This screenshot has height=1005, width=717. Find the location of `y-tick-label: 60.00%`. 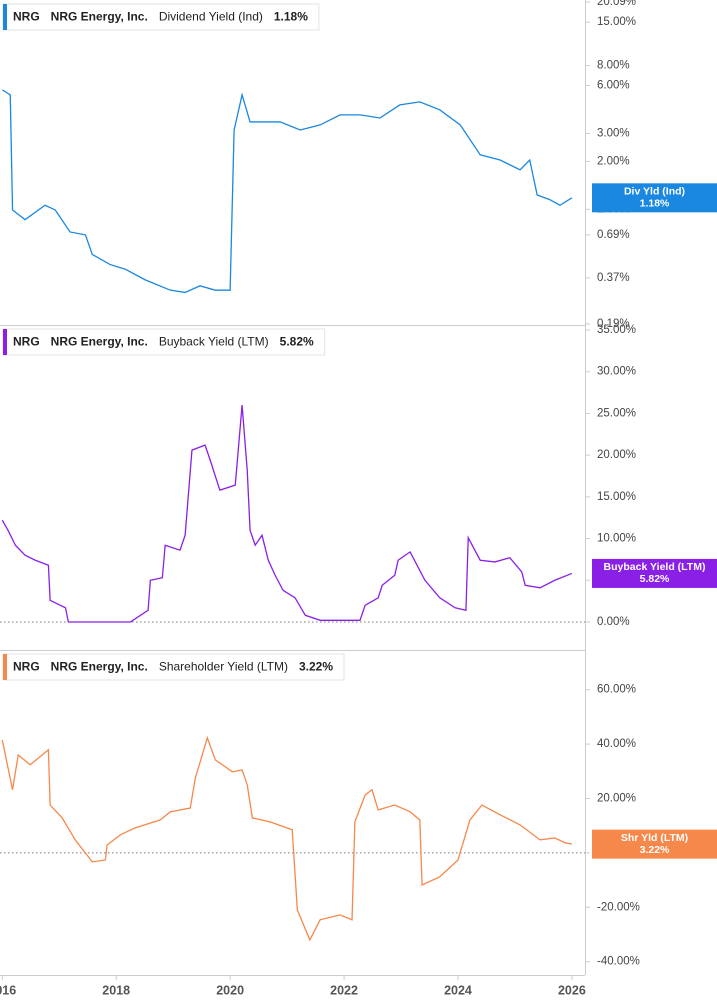

y-tick-label: 60.00% is located at coordinates (616, 690).